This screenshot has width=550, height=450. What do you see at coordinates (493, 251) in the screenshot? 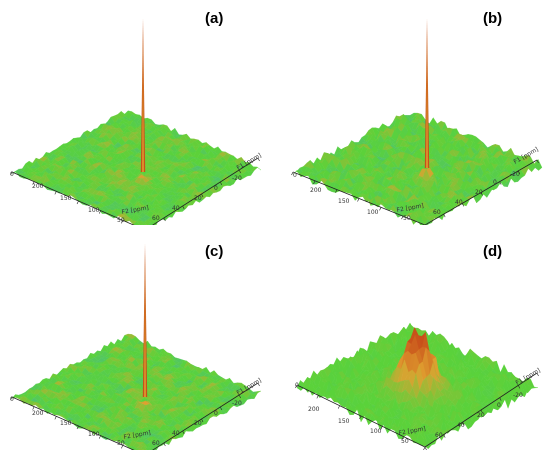
I see `panel-label: (d)` at bounding box center [493, 251].